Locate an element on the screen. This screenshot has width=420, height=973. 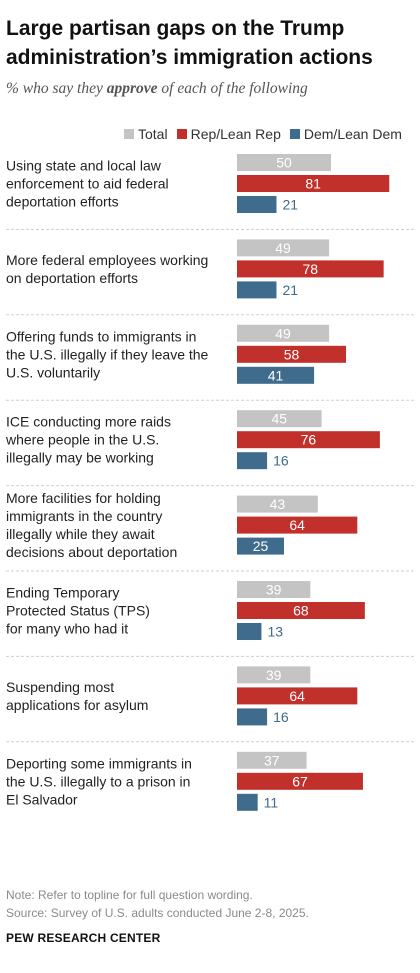
legend-swatch-total is located at coordinates (129, 134).